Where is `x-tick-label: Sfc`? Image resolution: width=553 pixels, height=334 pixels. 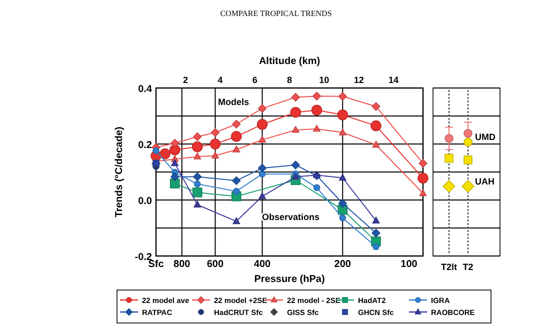 x-tick-label: Sfc is located at coordinates (156, 264).